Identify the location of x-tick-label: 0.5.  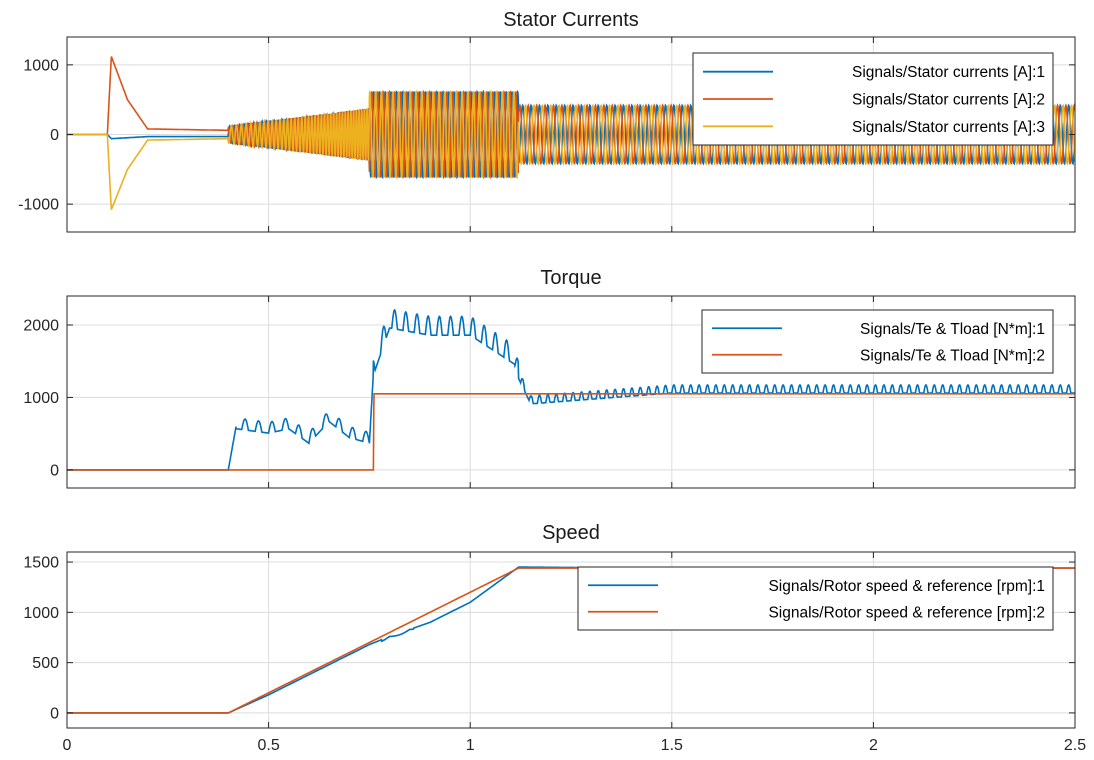
(268, 745).